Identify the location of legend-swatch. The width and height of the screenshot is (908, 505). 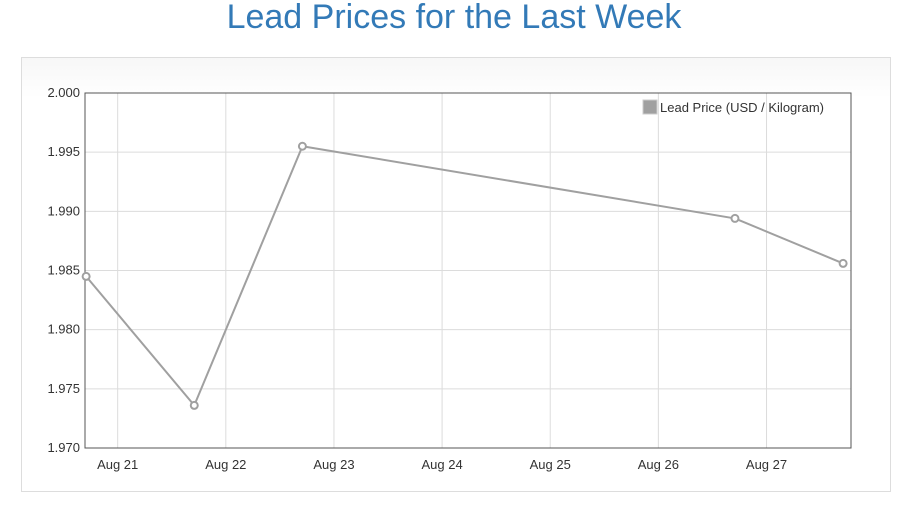
(650, 107).